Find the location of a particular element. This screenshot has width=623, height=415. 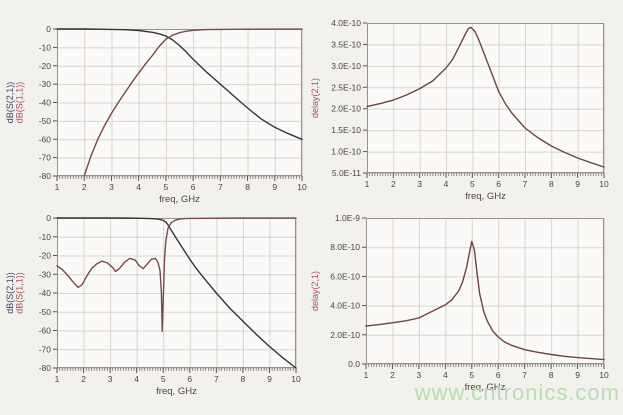

y-tick-label: 8.0E-10 is located at coordinates (345, 247).